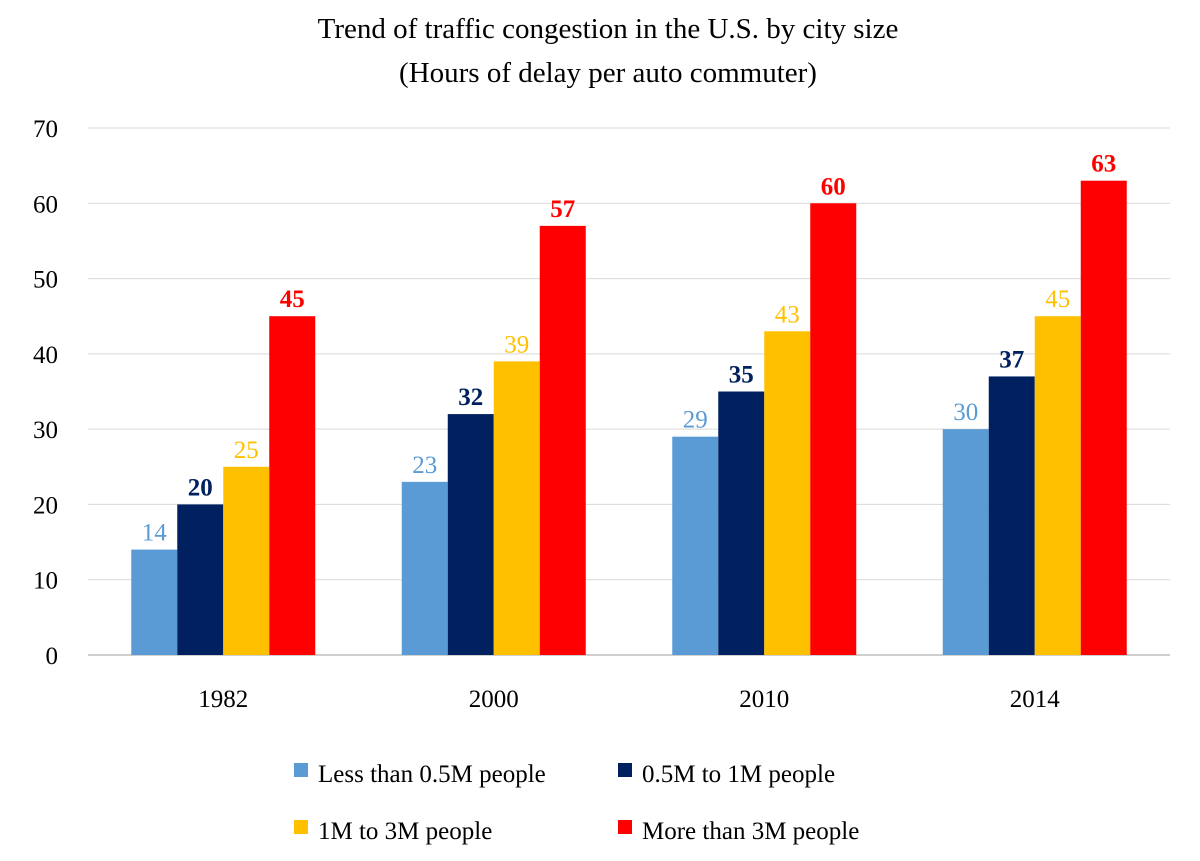 The width and height of the screenshot is (1200, 861). What do you see at coordinates (494, 699) in the screenshot?
I see `x-tick-label: 2000` at bounding box center [494, 699].